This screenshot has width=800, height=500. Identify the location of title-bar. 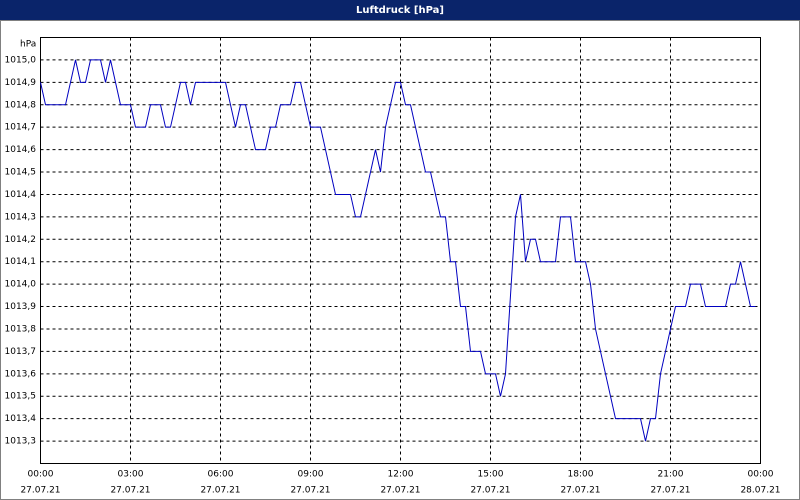
(400, 10).